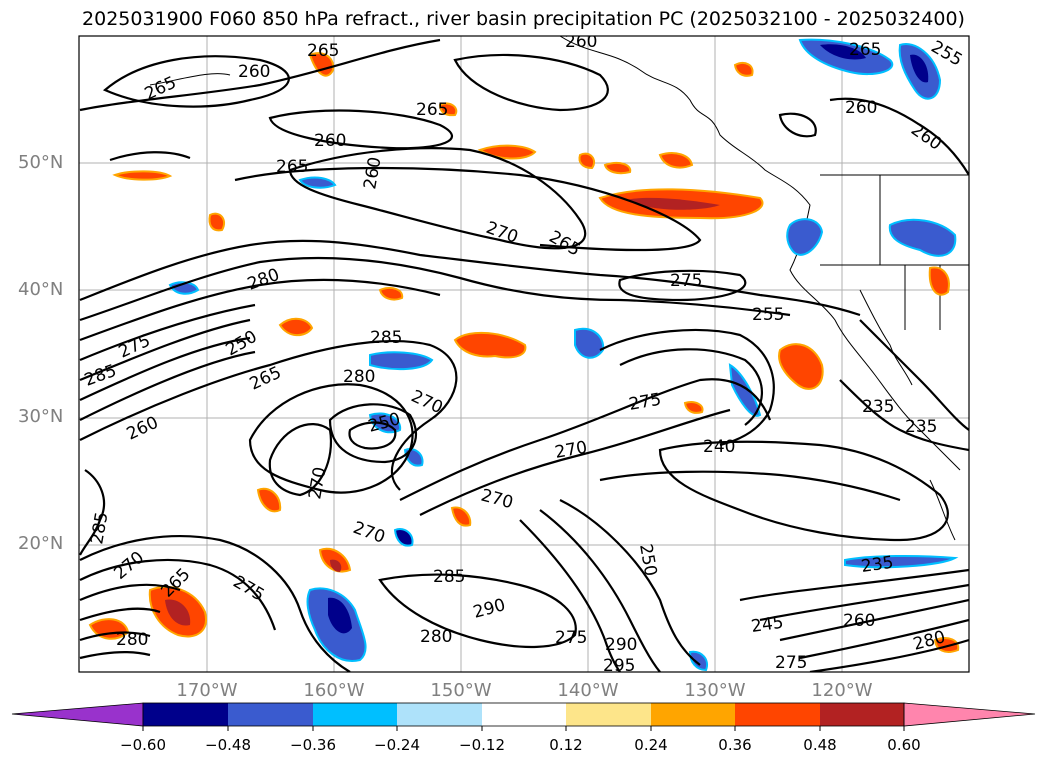  What do you see at coordinates (207, 690) in the screenshot?
I see `lon-label: 170°W` at bounding box center [207, 690].